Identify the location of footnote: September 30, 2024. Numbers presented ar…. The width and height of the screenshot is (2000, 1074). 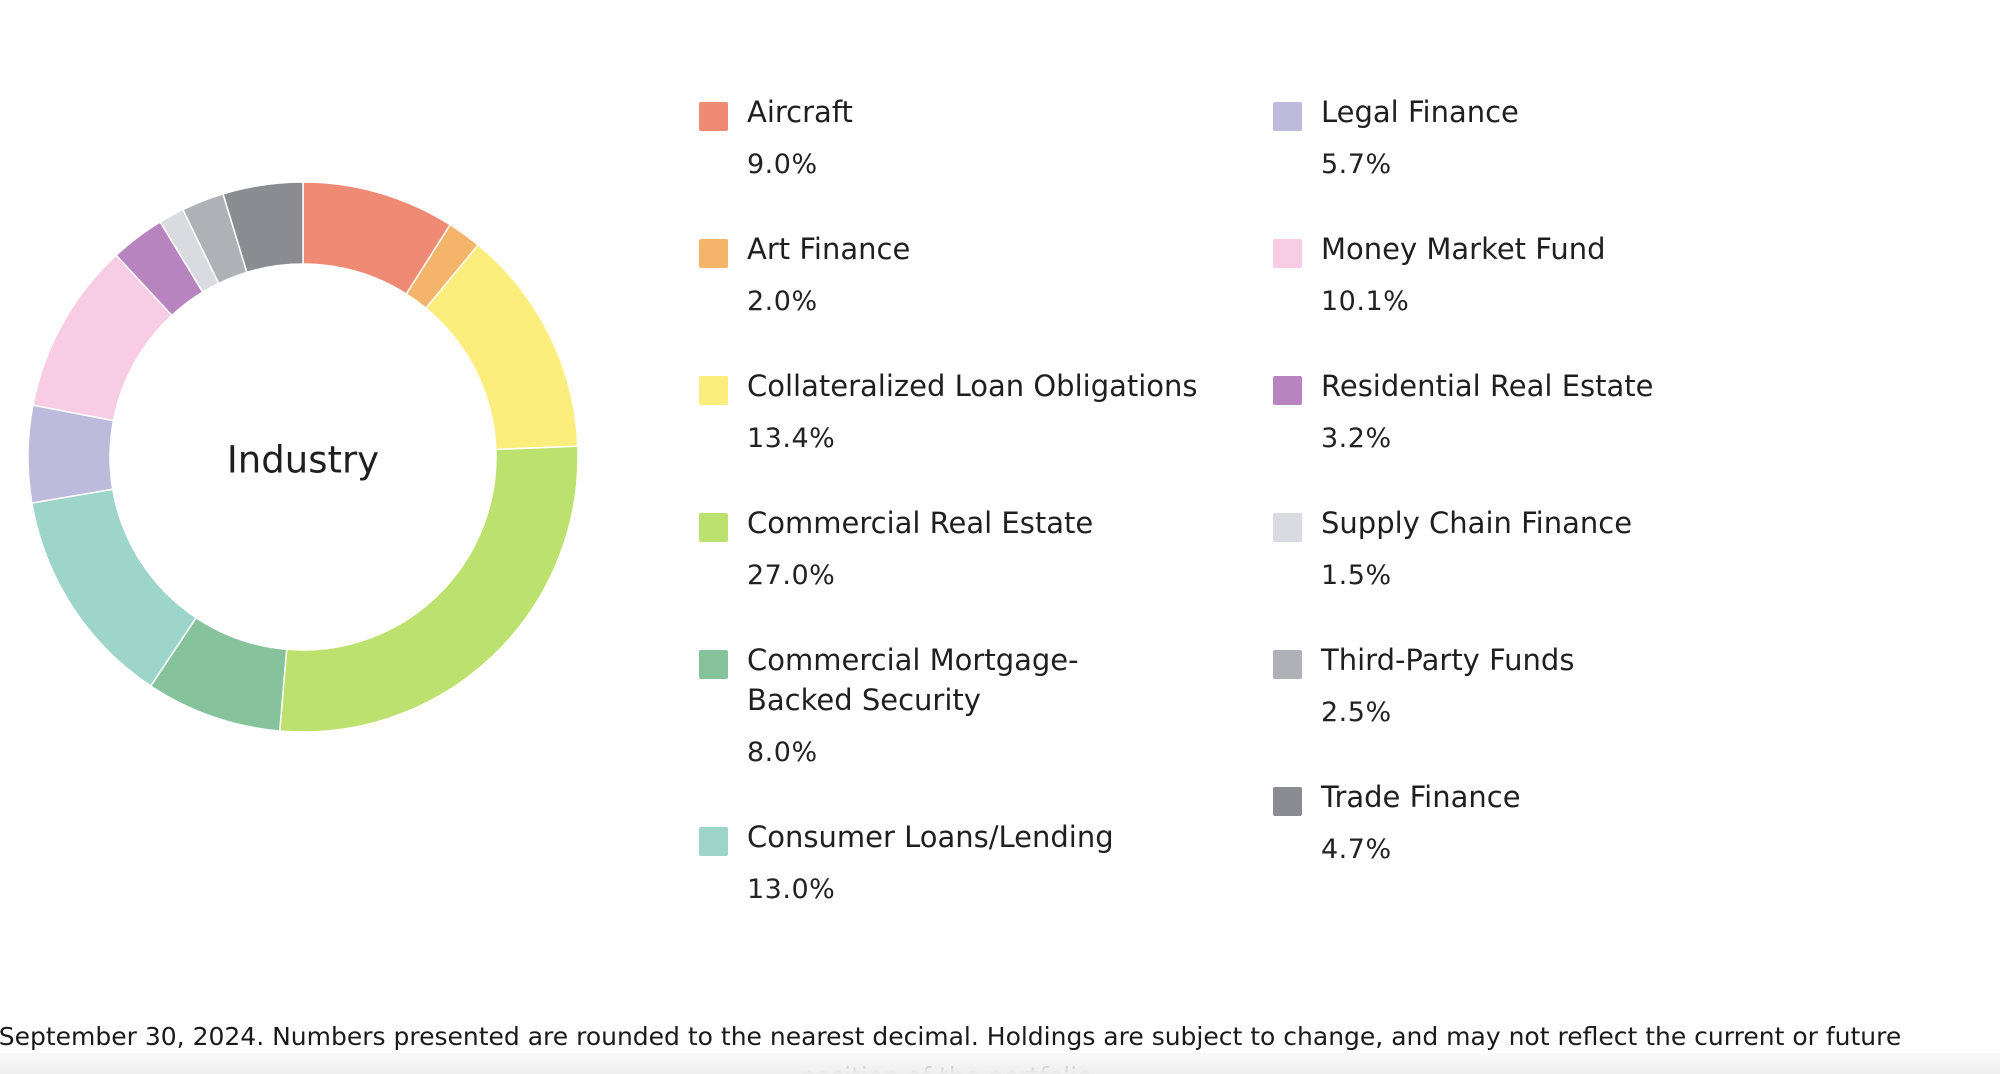
(1000, 1045).